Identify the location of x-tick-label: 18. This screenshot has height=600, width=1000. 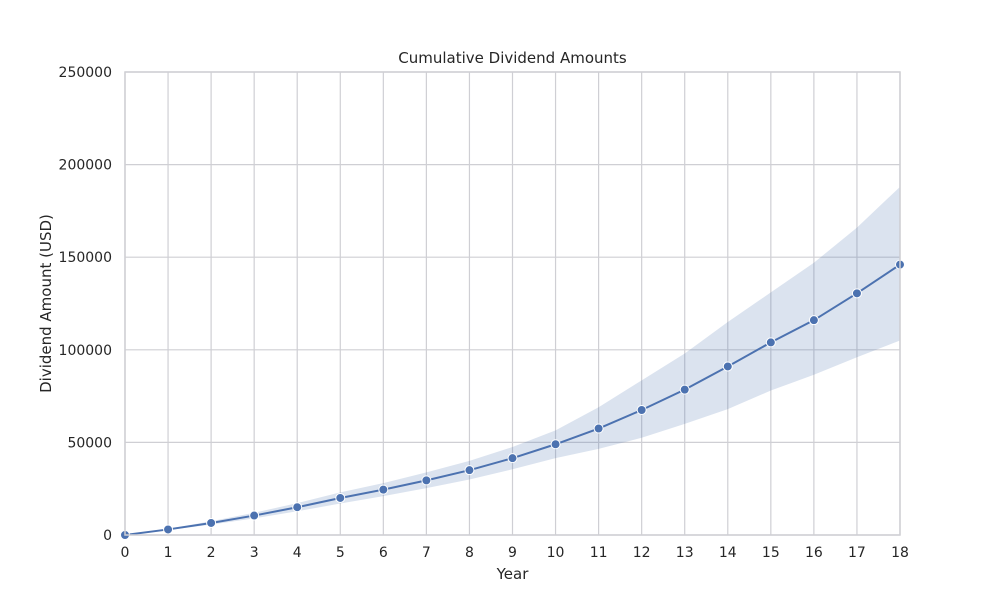
(900, 553).